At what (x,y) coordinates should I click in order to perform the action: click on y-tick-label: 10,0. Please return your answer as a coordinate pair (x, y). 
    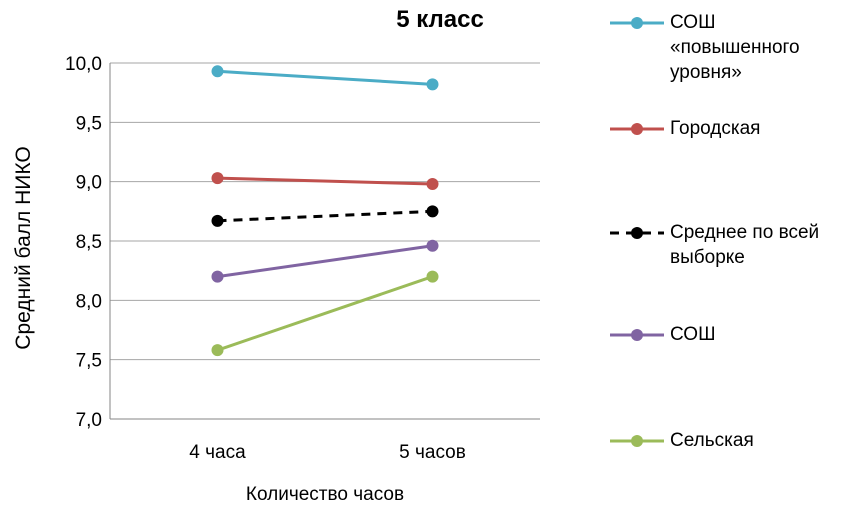
    Looking at the image, I should click on (83, 64).